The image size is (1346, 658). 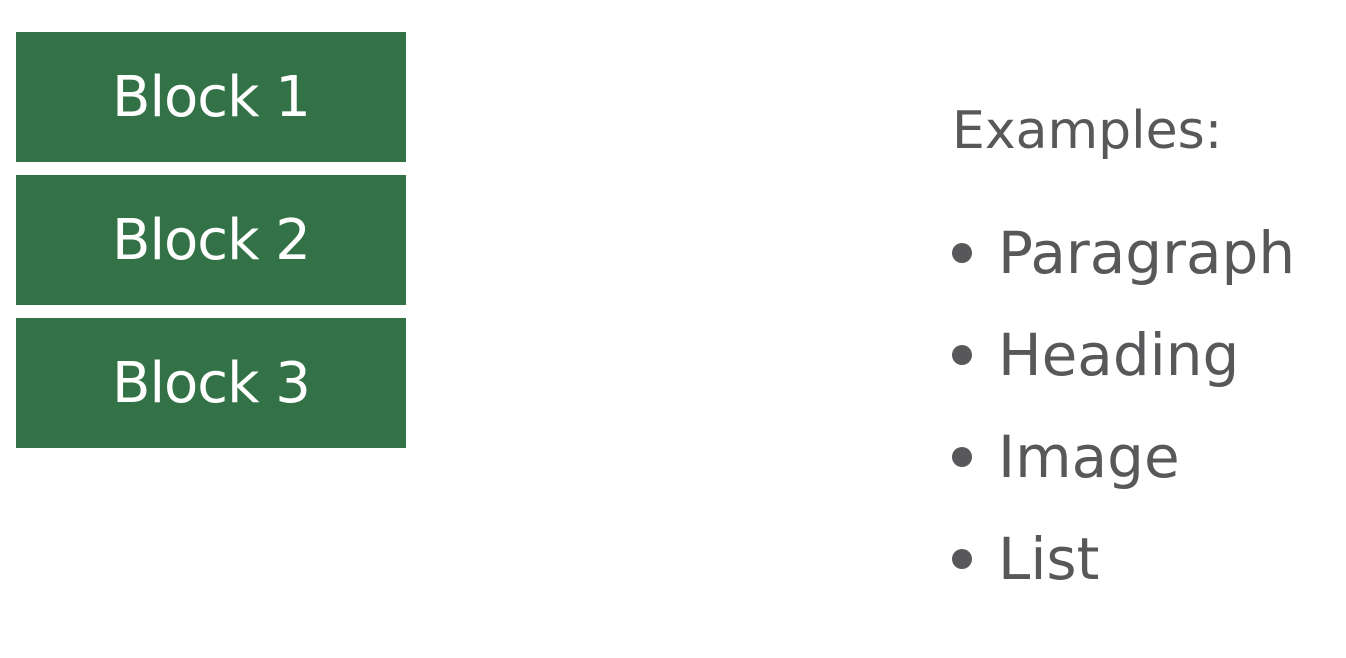 I want to click on list-item: Paragraph, so click(x=1123, y=253).